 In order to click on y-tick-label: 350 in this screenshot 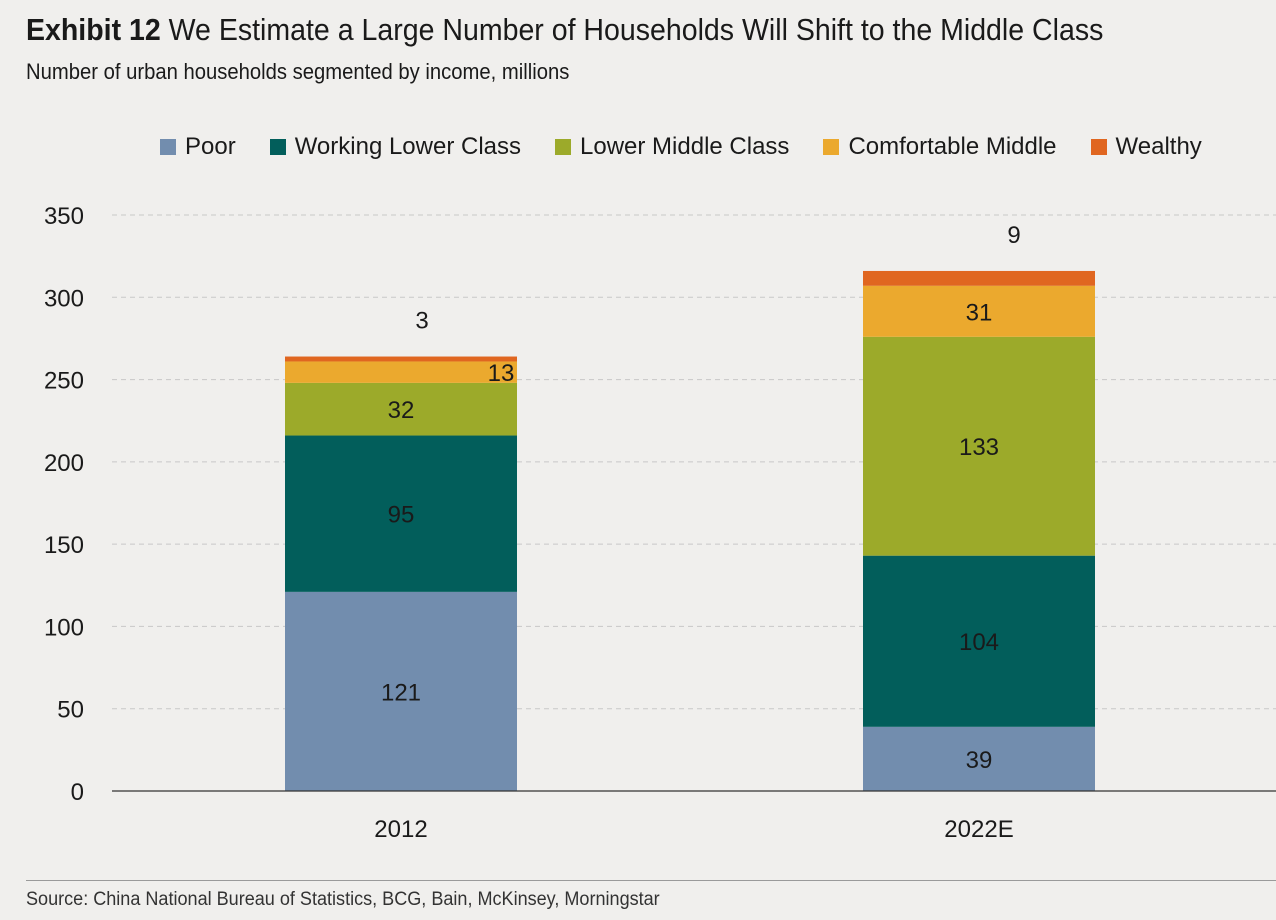, I will do `click(64, 216)`.